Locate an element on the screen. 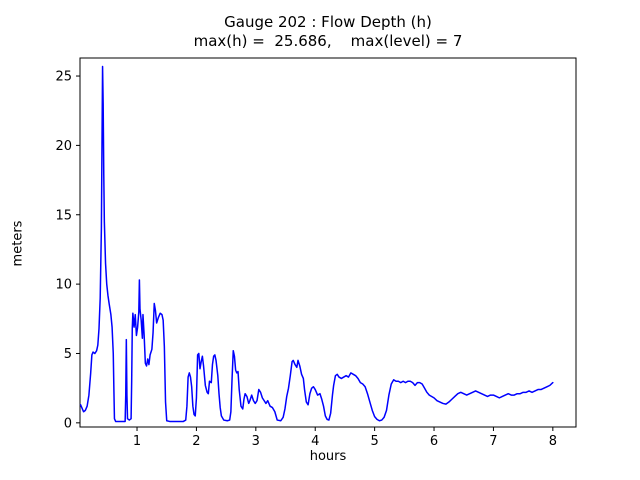 Image resolution: width=640 pixels, height=480 pixels. x-tick-label: 1 is located at coordinates (137, 441).